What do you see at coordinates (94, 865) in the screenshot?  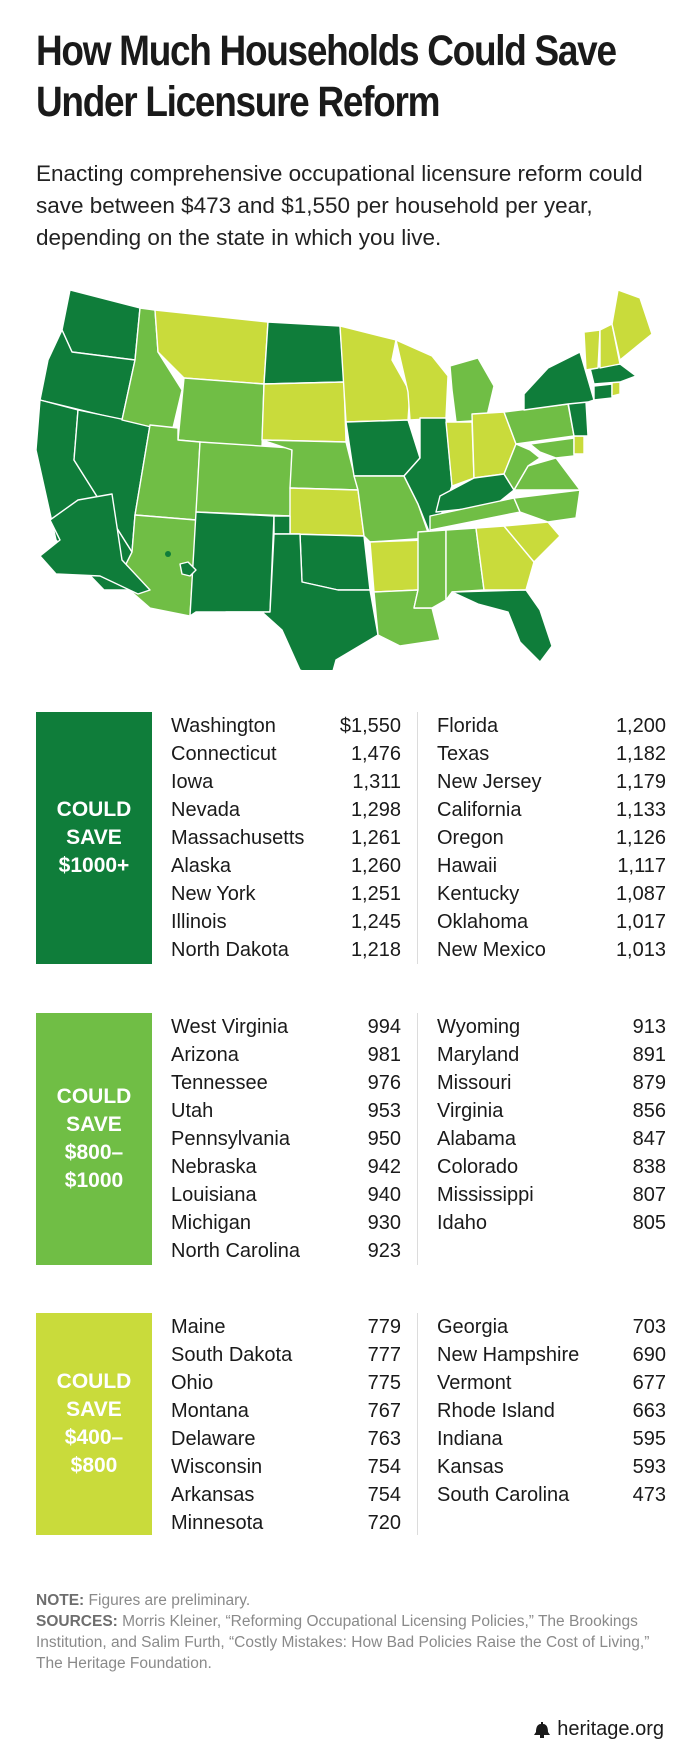 I see `badge-label-line: $1000+` at bounding box center [94, 865].